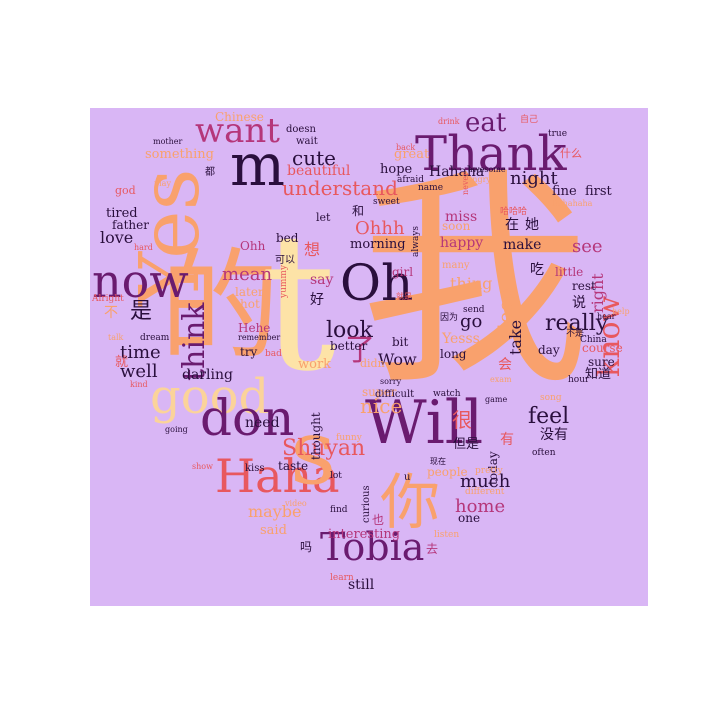 The height and width of the screenshot is (720, 720). Describe the element at coordinates (298, 302) in the screenshot. I see `word-4: t` at that location.